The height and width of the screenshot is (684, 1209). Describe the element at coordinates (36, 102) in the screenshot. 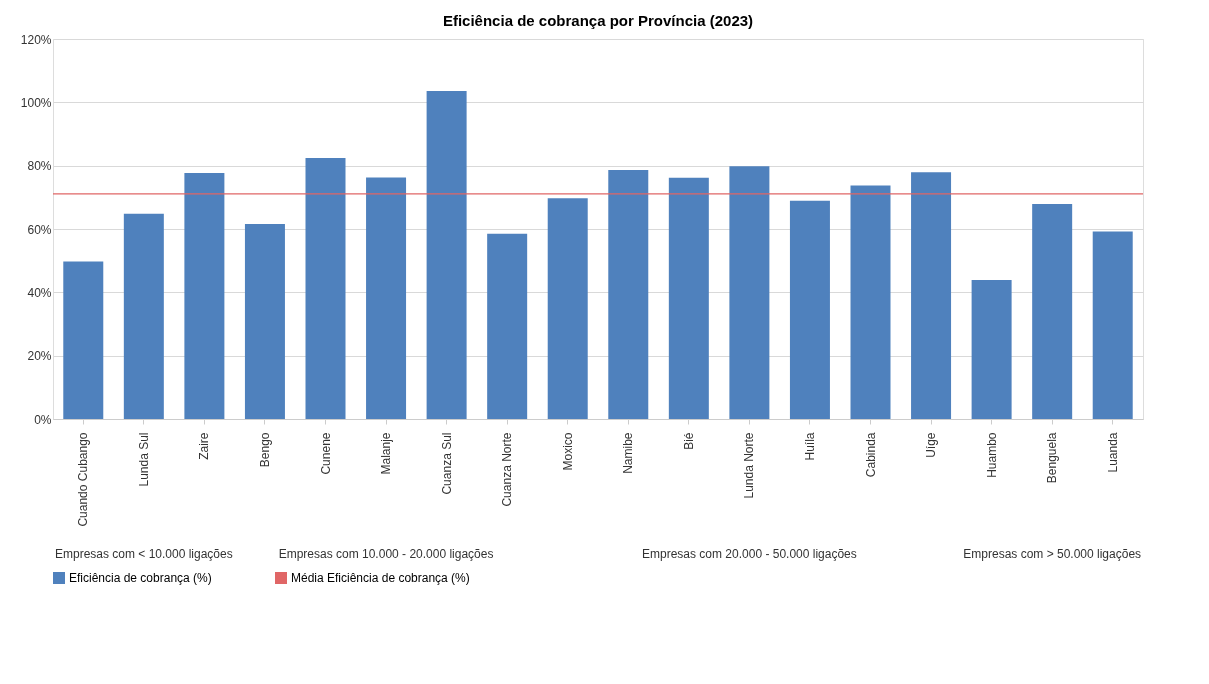

I see `y-tick-label: 100%` at that location.